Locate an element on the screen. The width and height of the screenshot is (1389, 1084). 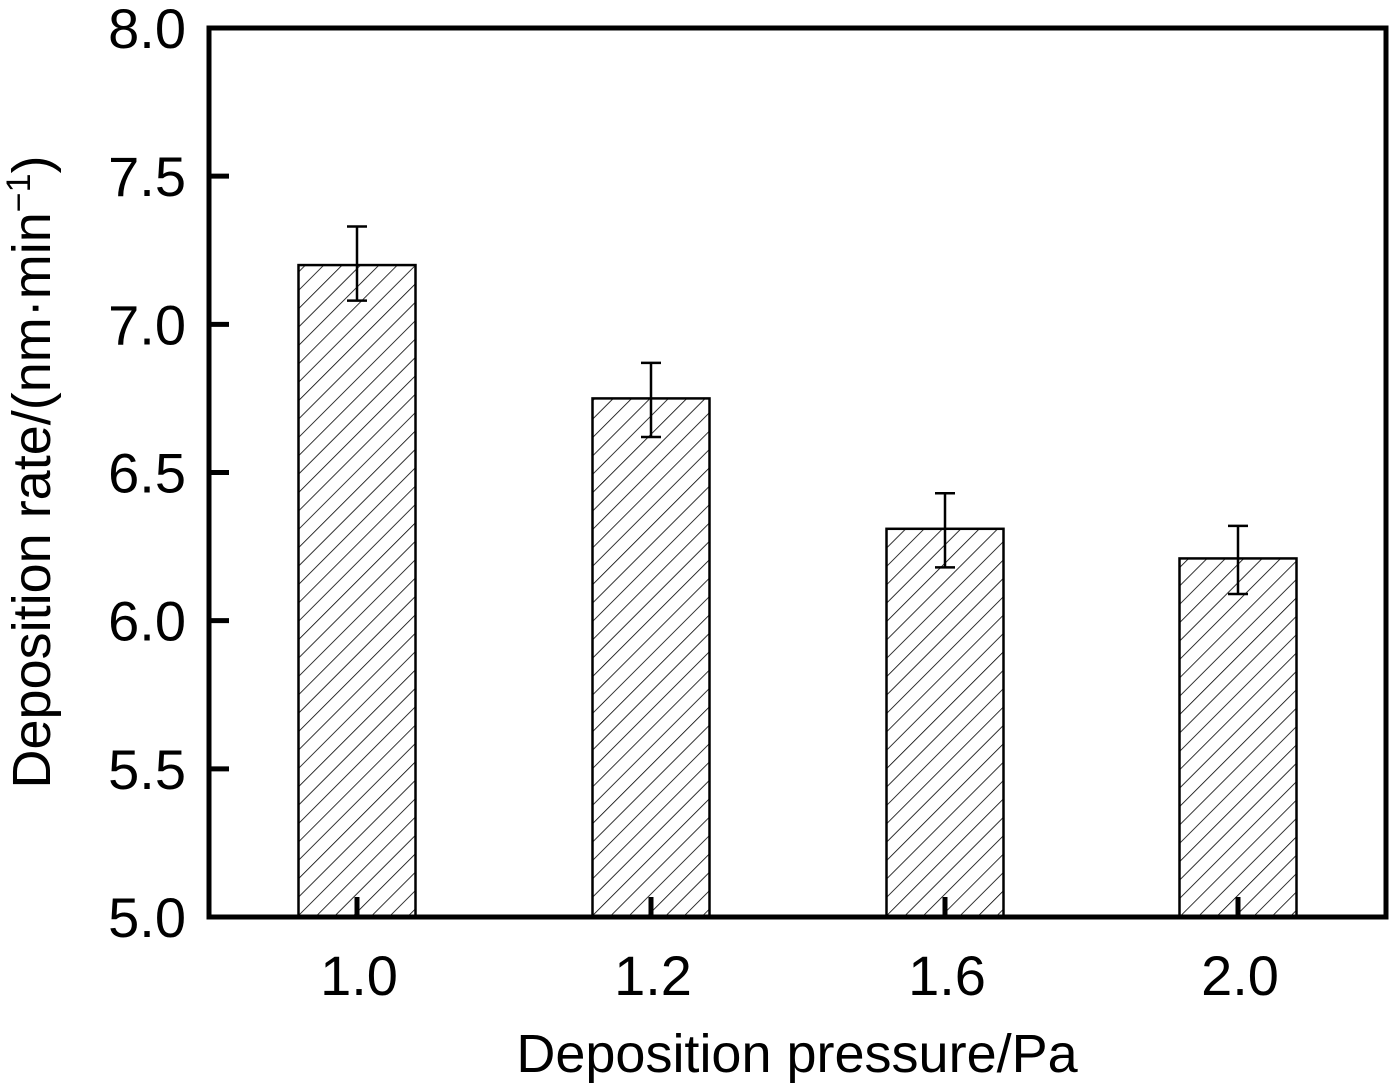
y-tick-label: 5.5 is located at coordinates (147, 769).